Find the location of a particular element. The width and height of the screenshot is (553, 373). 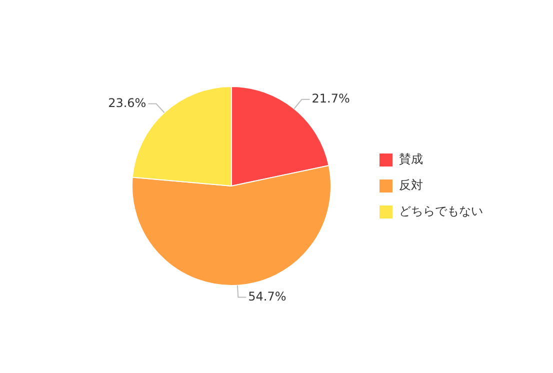

data-label: 54.7% is located at coordinates (267, 296).